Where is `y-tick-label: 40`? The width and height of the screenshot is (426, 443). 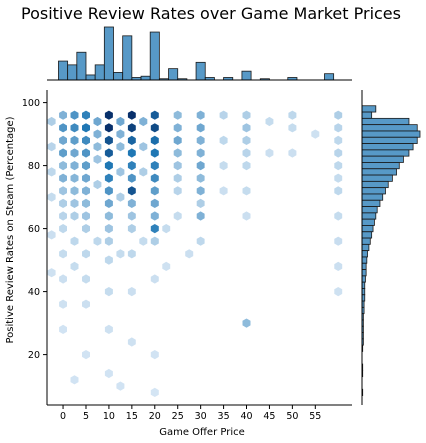
y-tick-label: 40 is located at coordinates (34, 292).